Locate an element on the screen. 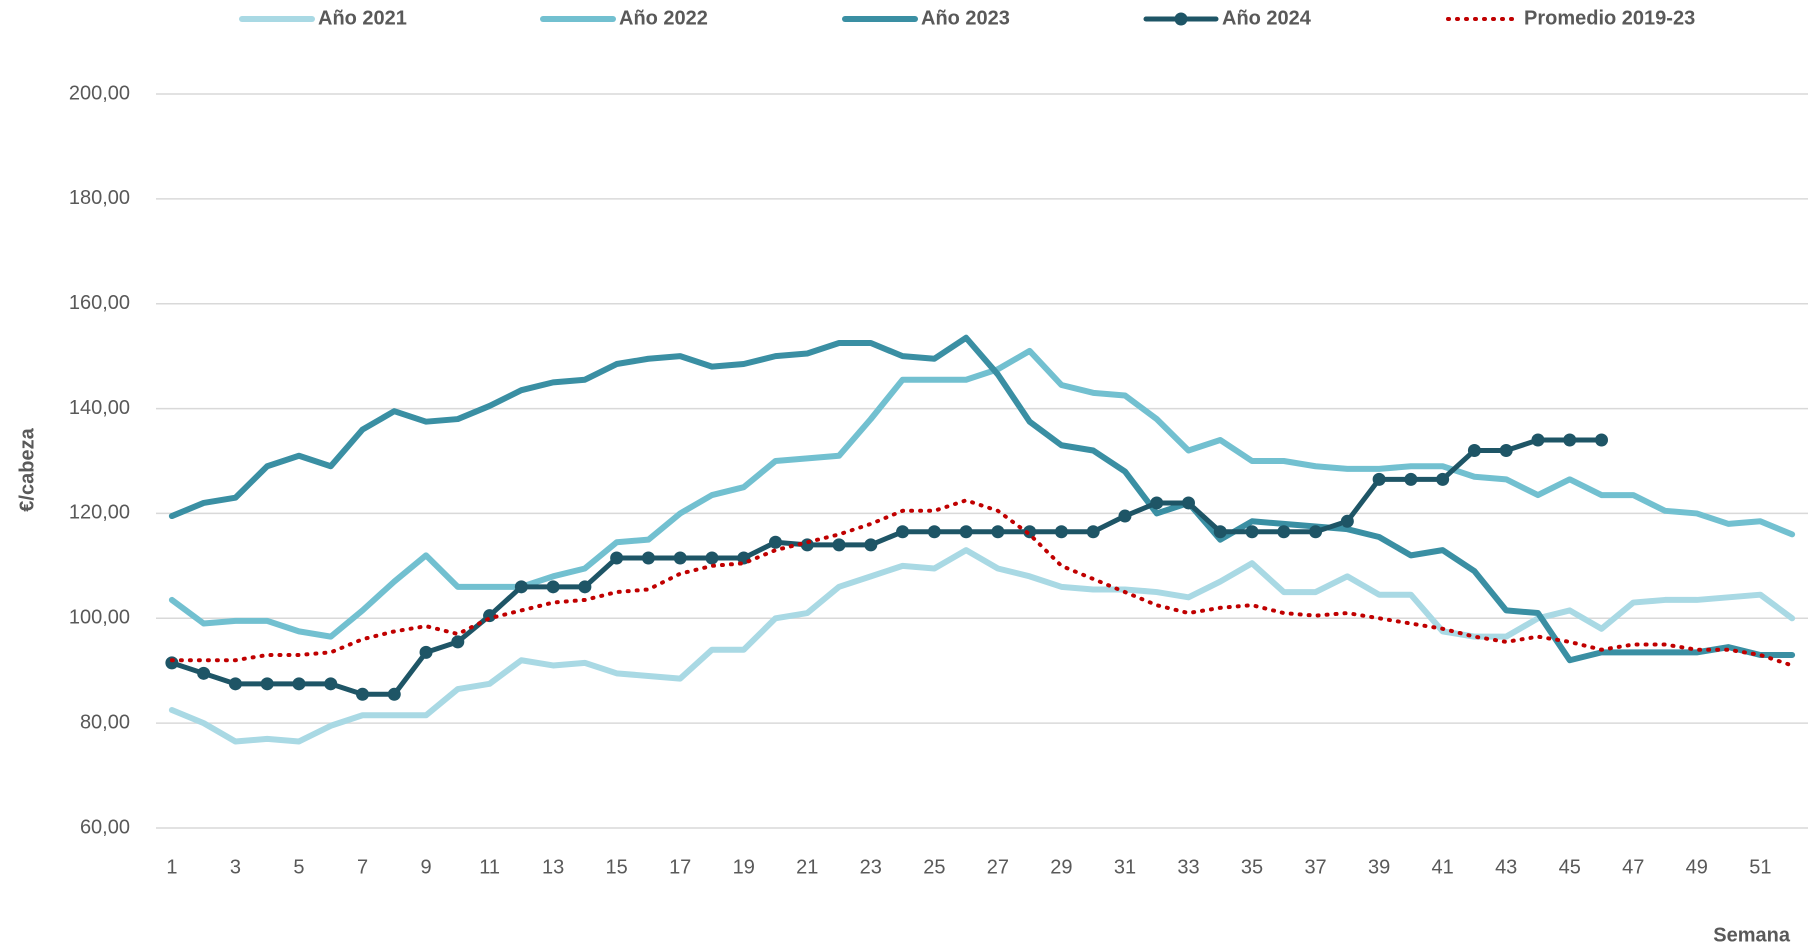  x-tick-label: 19 is located at coordinates (744, 867).